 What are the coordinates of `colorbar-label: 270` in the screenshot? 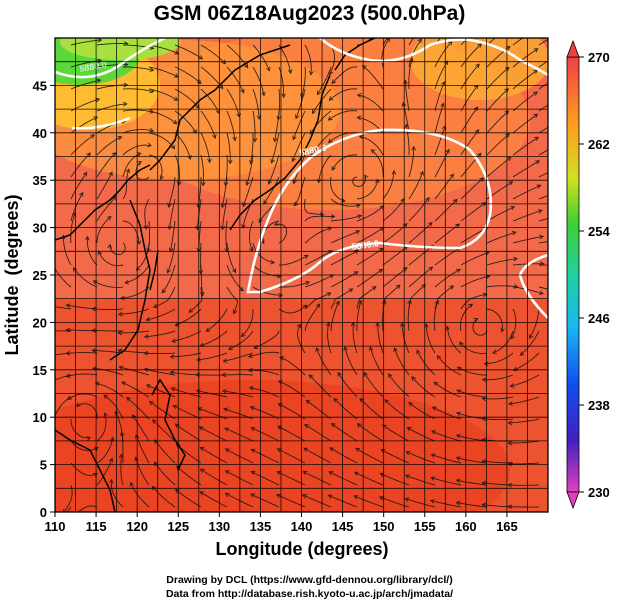 It's located at (599, 57).